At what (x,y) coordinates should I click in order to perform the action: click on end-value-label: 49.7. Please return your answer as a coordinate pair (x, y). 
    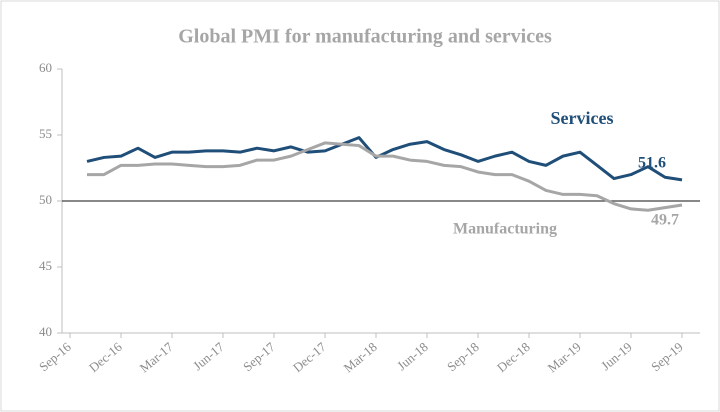
    Looking at the image, I should click on (665, 220).